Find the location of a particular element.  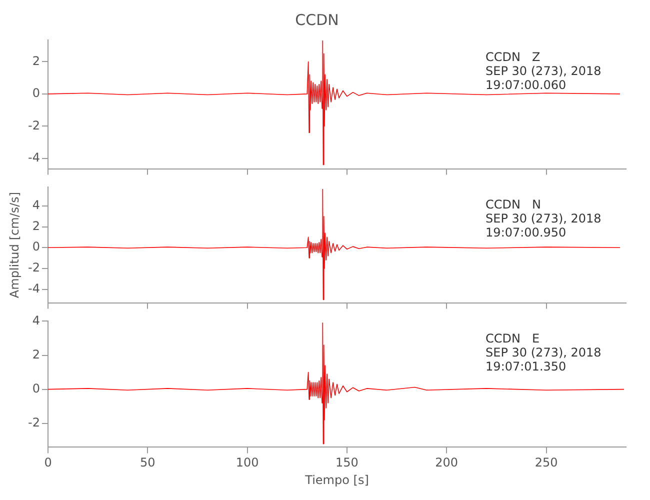

annotation: 19:07:00.950 is located at coordinates (526, 232).